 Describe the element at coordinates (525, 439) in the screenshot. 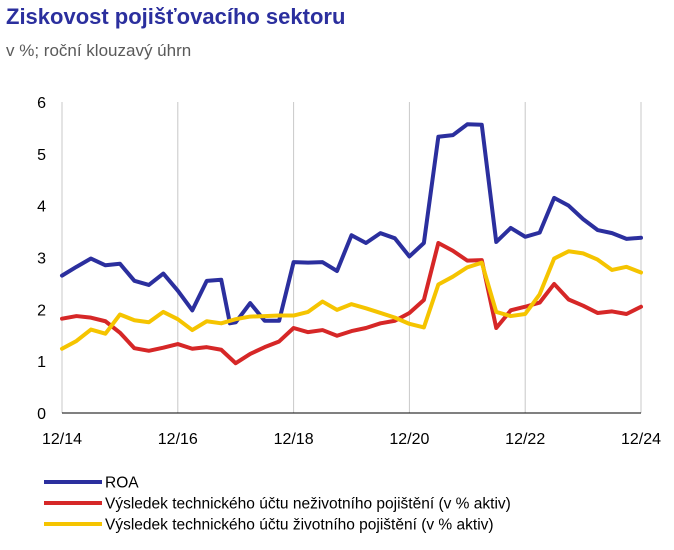

I see `x-tick-label: 12/22` at that location.